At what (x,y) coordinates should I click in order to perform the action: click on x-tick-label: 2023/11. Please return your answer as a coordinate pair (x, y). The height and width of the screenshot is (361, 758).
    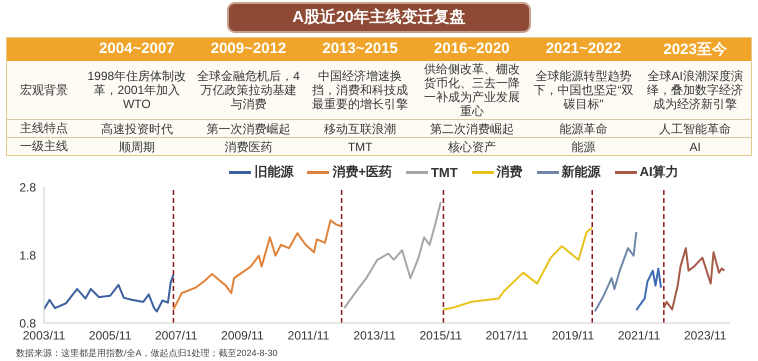
    Looking at the image, I should click on (705, 335).